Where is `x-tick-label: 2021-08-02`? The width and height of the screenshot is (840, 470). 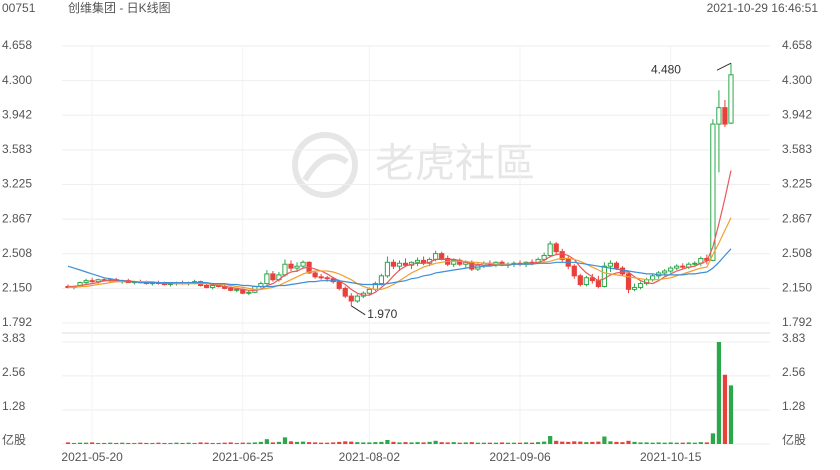
x-tick-label: 2021-08-02 is located at coordinates (370, 457).